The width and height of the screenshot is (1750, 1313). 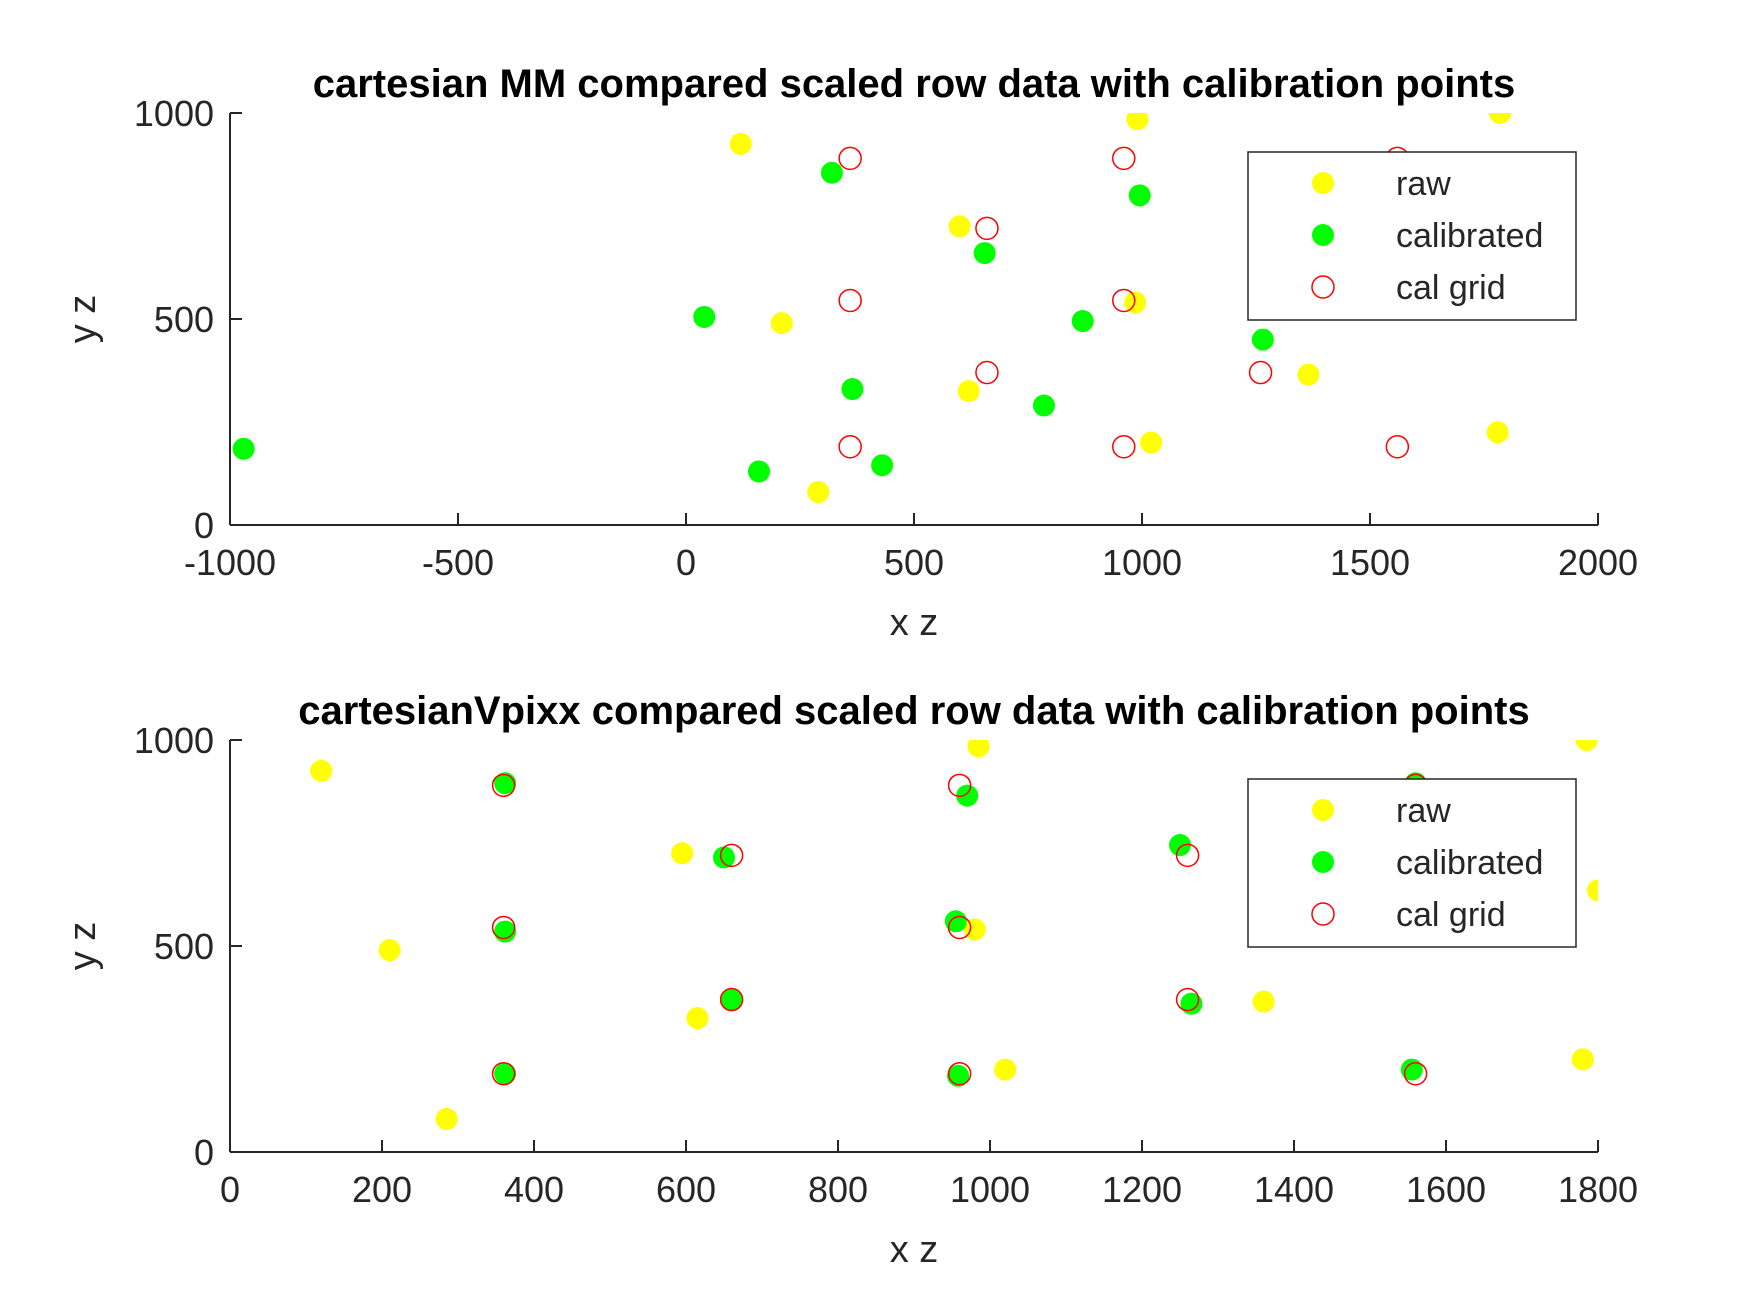 What do you see at coordinates (458, 562) in the screenshot?
I see `x-tick-label: -500` at bounding box center [458, 562].